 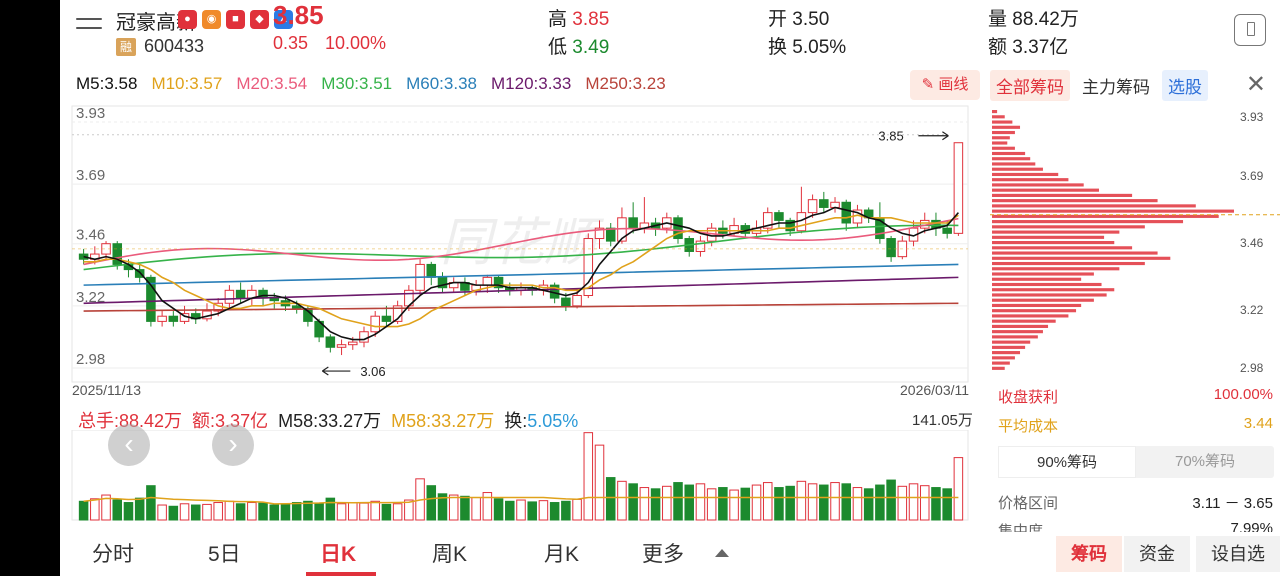 I want to click on avg-cost-value: 3.44, so click(x=1258, y=423).